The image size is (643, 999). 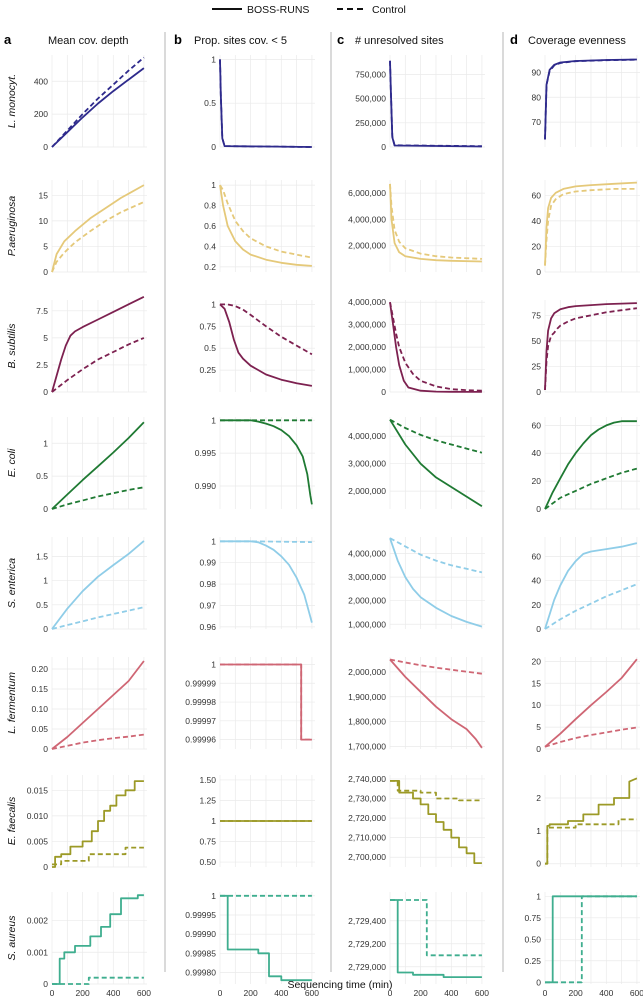 I want to click on chart-panel: 0 0.25 0.50 0.75 1 0 200 400 600, so click(x=583, y=944).